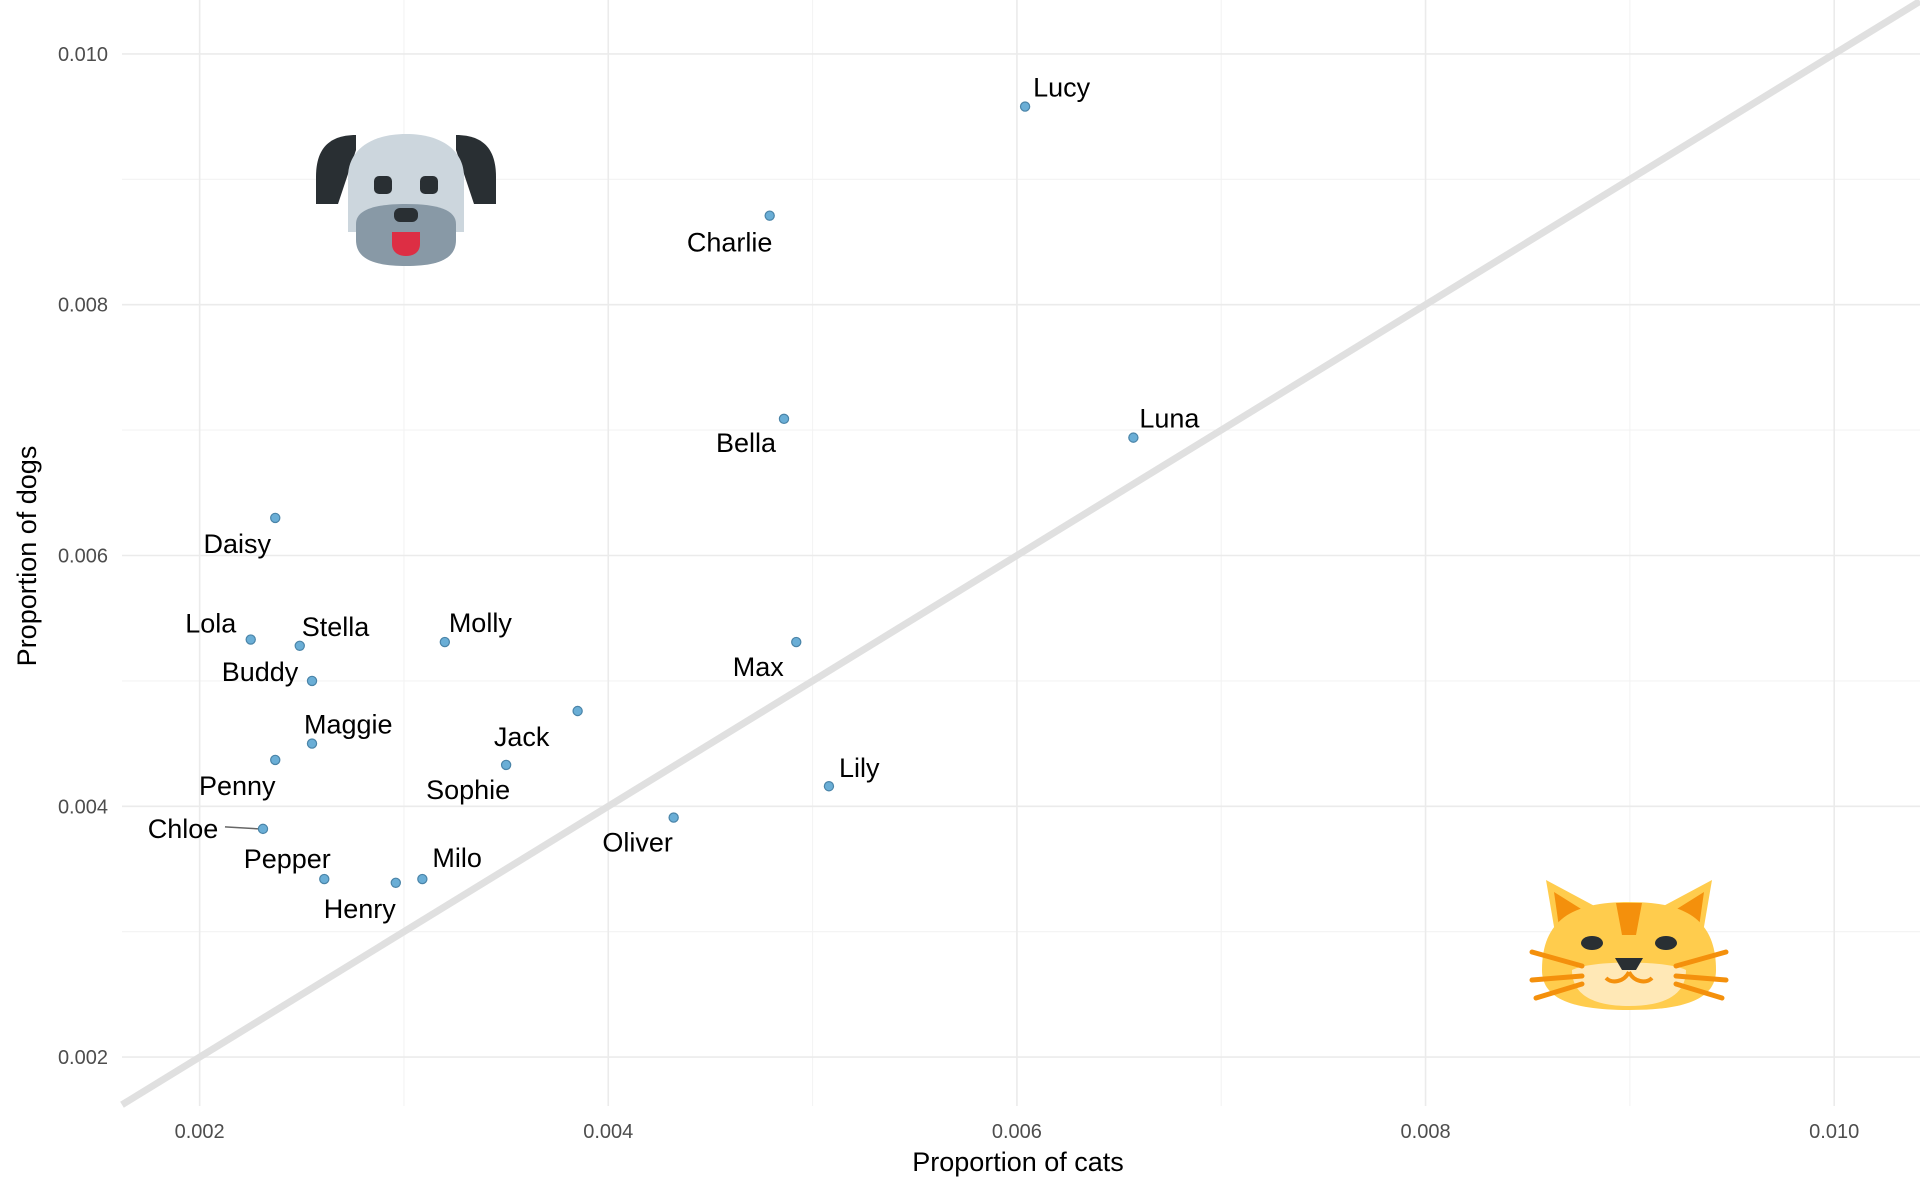  Describe the element at coordinates (263, 829) in the screenshot. I see `point-chloe` at that location.